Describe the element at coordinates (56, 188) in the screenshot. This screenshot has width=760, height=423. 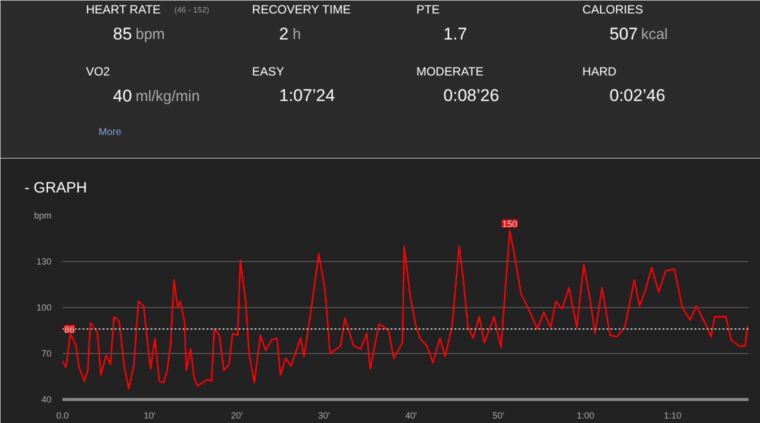
I see `chart-title: - GRAPH` at that location.